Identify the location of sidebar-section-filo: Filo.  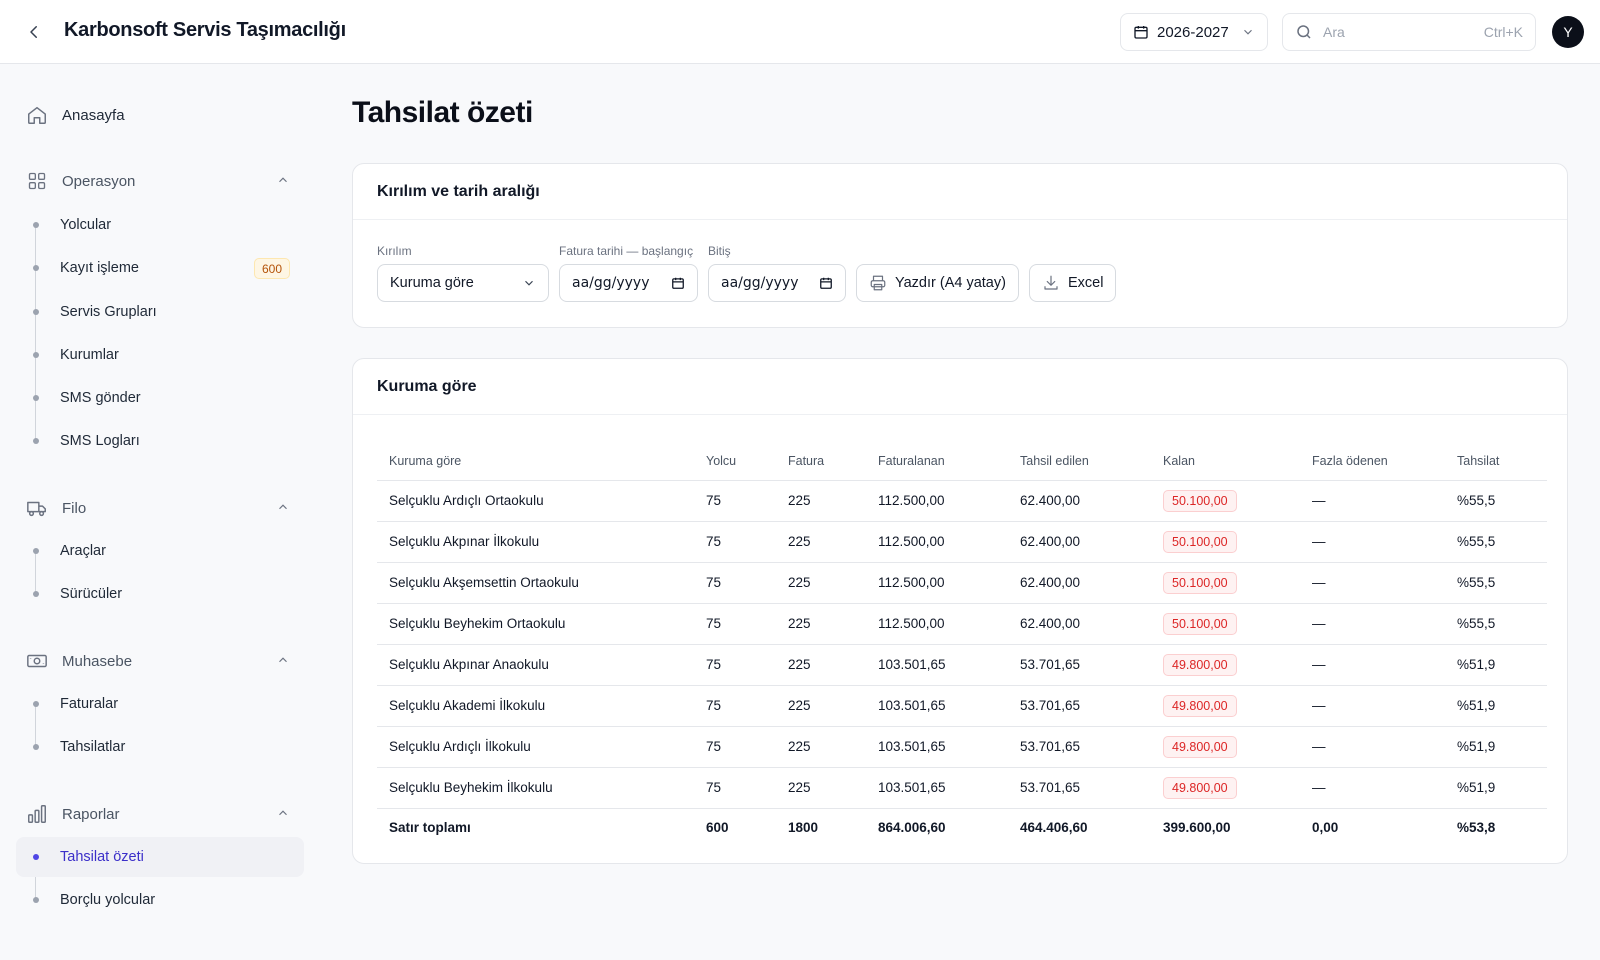
(160, 508).